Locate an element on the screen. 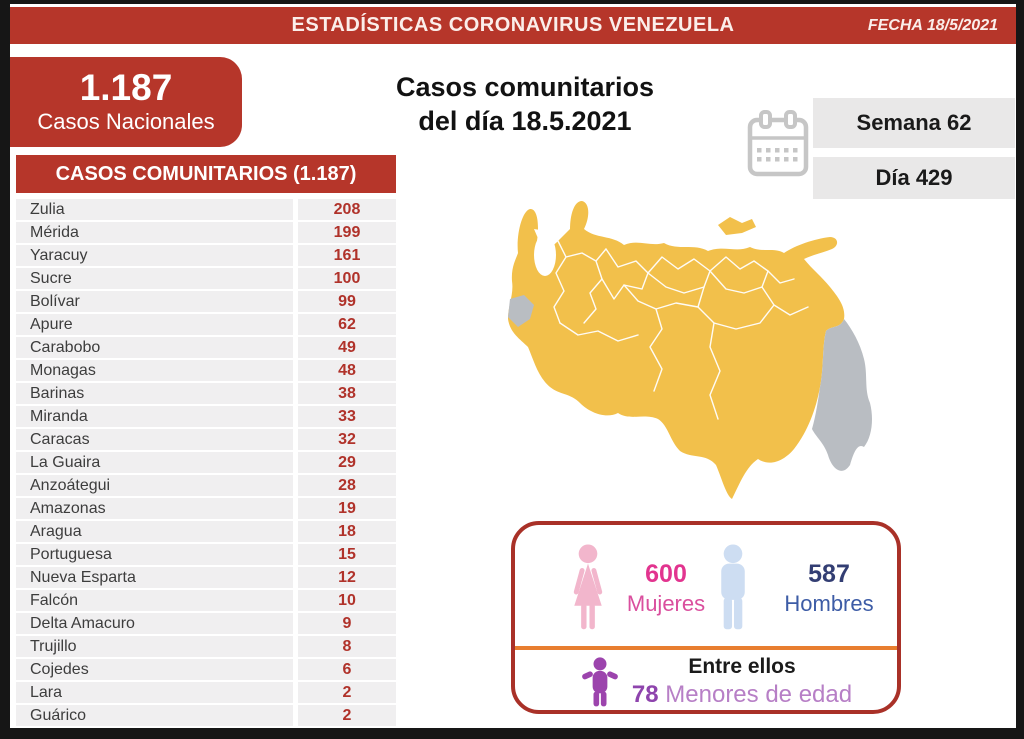 Image resolution: width=1024 pixels, height=739 pixels. state-cases-cell: 33 is located at coordinates (347, 416).